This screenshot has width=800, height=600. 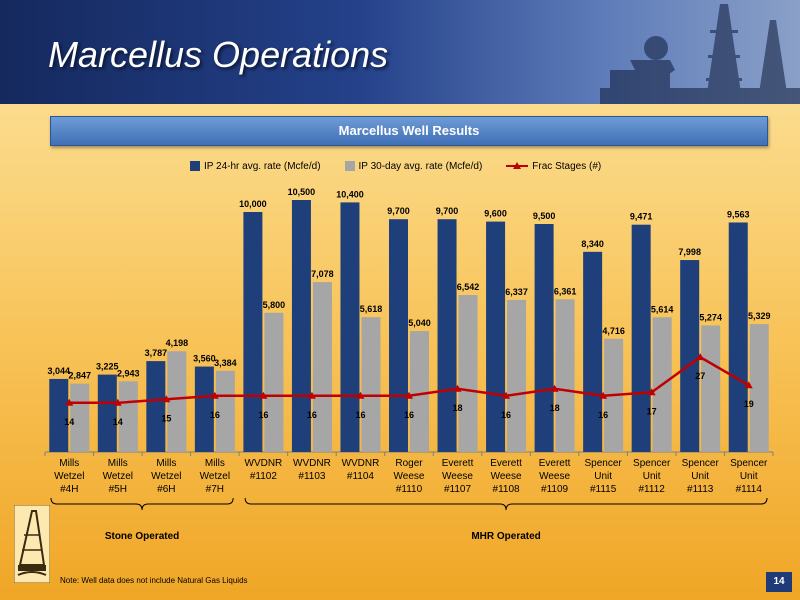 What do you see at coordinates (177, 343) in the screenshot?
I see `data-label-ip30: 4,198` at bounding box center [177, 343].